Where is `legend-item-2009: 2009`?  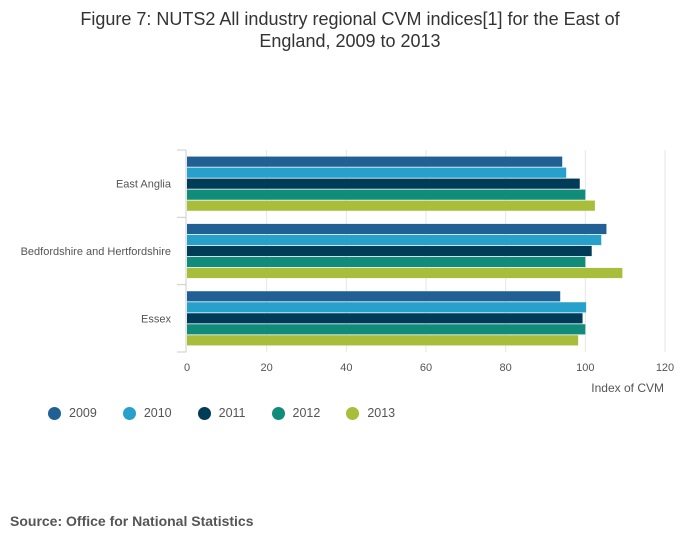
legend-item-2009: 2009 is located at coordinates (72, 413).